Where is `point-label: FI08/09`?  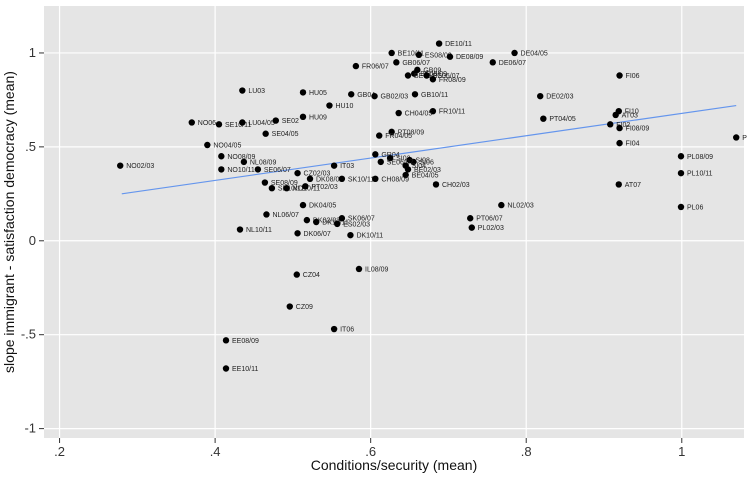
point-label: FI08/09 is located at coordinates (638, 129).